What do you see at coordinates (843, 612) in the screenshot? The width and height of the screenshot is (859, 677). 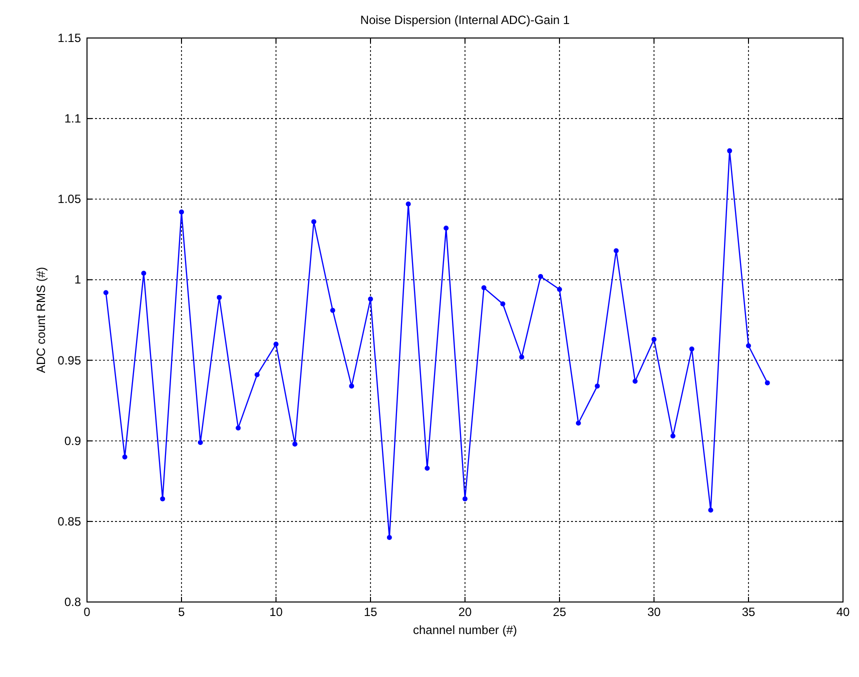 I see `x-tick-label: 40` at bounding box center [843, 612].